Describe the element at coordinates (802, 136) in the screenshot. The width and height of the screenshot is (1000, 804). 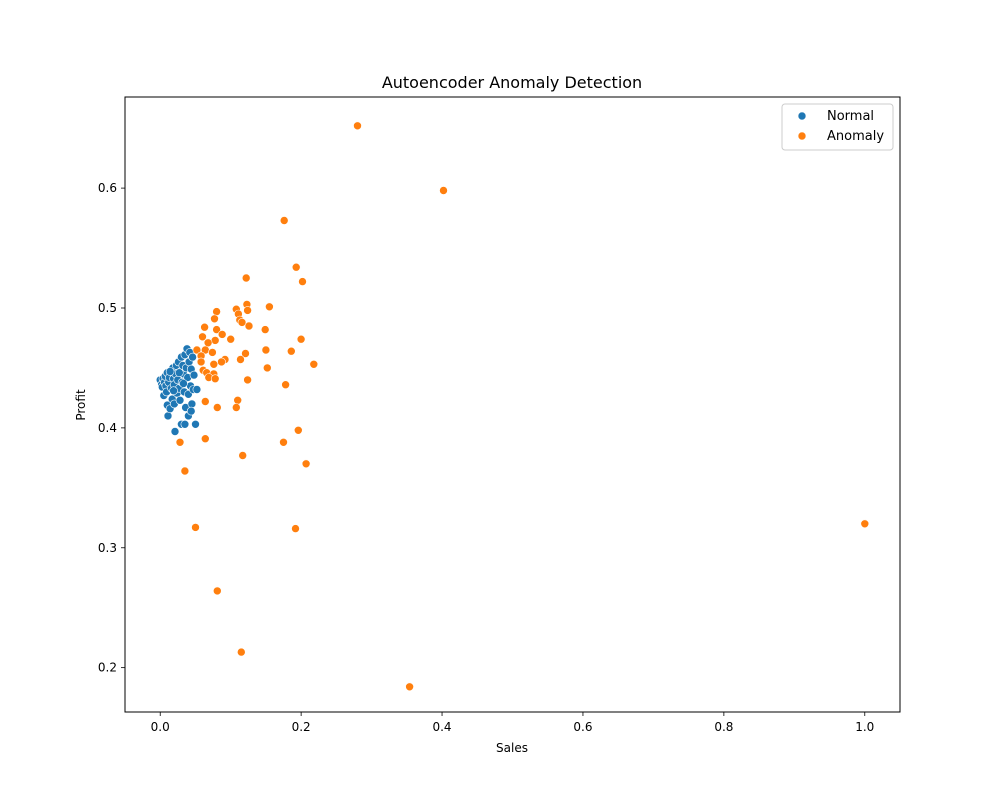
I see `legend-marker-anomaly` at that location.